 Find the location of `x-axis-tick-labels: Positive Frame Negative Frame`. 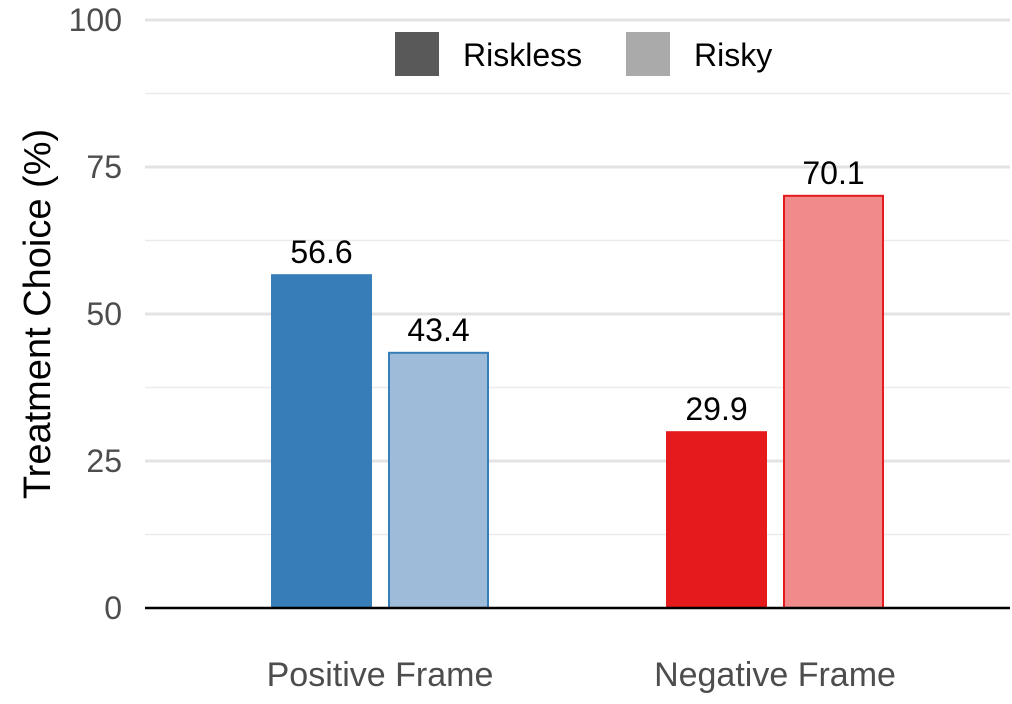

x-axis-tick-labels: Positive Frame Negative Frame is located at coordinates (581, 675).